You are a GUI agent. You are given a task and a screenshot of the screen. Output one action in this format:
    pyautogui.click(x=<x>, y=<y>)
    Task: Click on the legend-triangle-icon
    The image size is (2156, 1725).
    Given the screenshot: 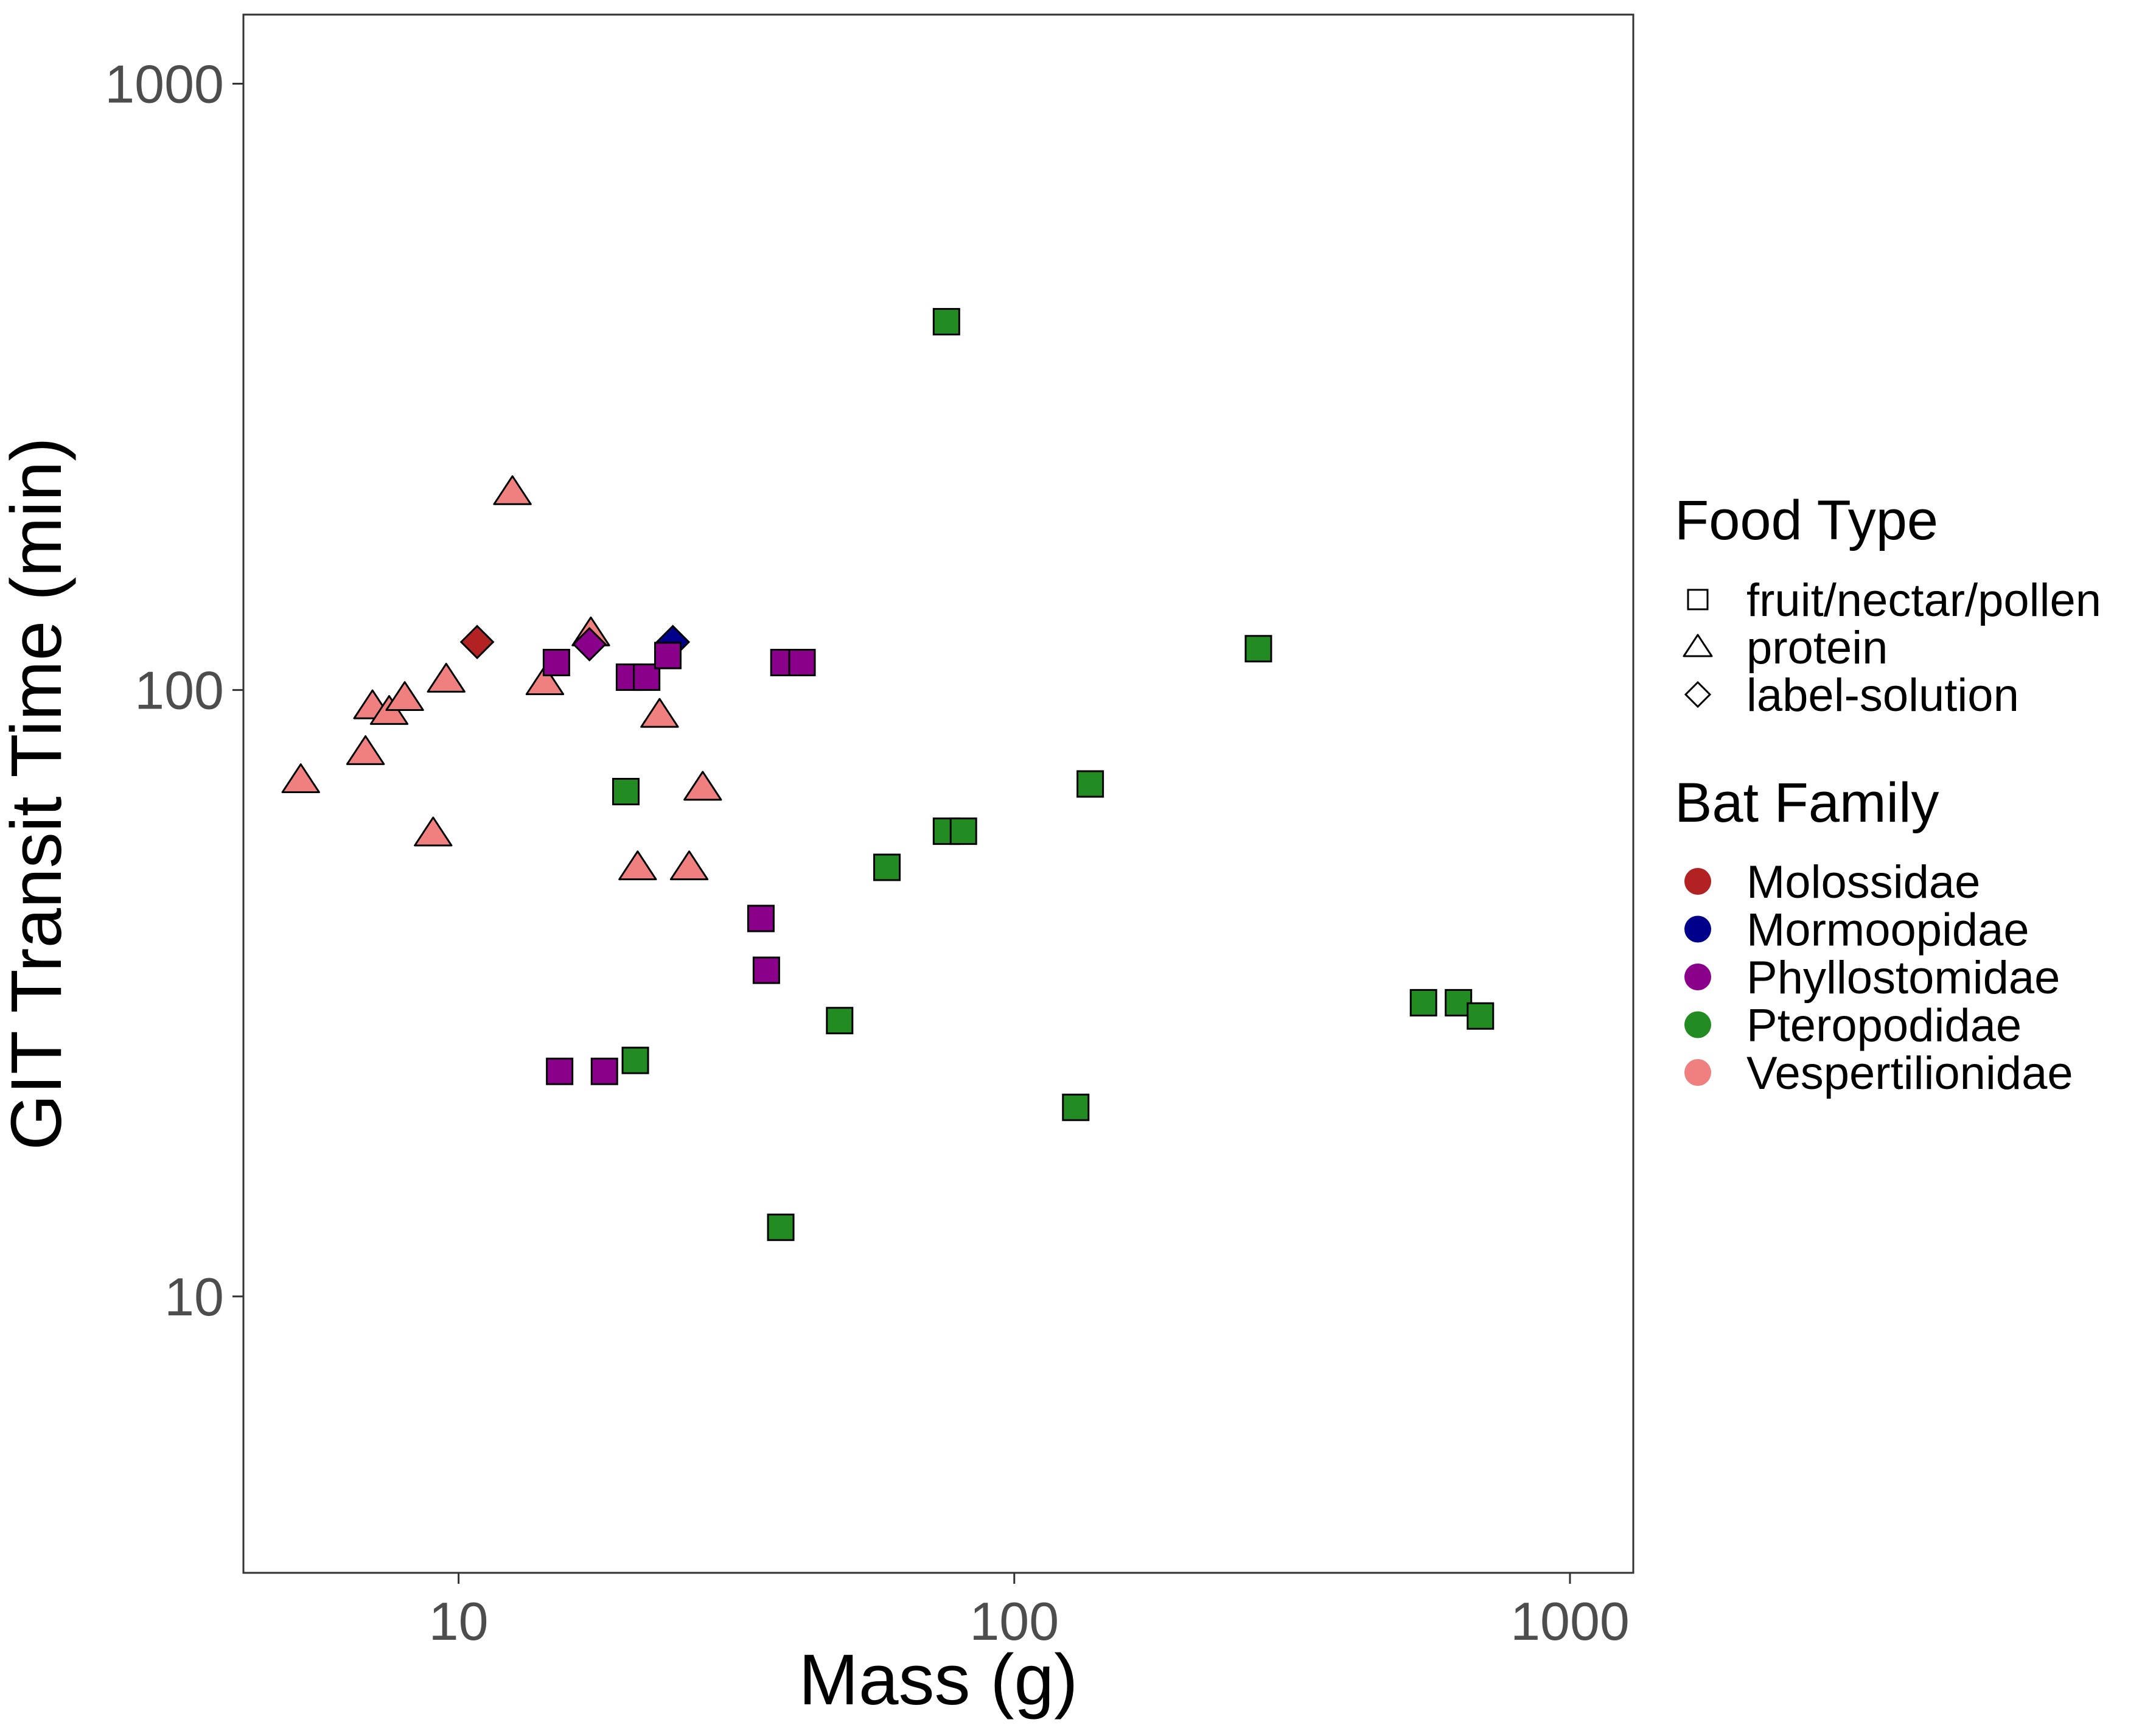 What is the action you would take?
    pyautogui.click(x=1698, y=645)
    